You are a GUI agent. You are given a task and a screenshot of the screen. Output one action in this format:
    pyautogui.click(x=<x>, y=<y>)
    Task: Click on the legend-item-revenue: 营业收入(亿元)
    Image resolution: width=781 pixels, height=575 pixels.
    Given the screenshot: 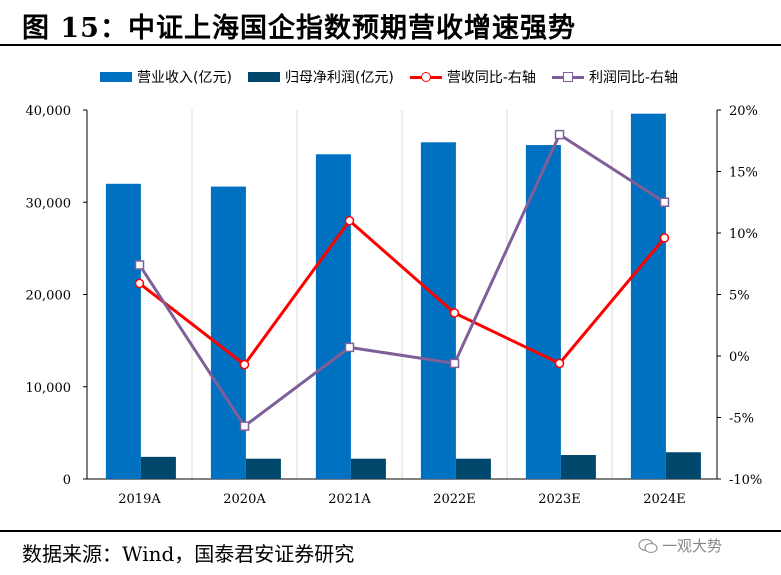 What is the action you would take?
    pyautogui.click(x=166, y=77)
    